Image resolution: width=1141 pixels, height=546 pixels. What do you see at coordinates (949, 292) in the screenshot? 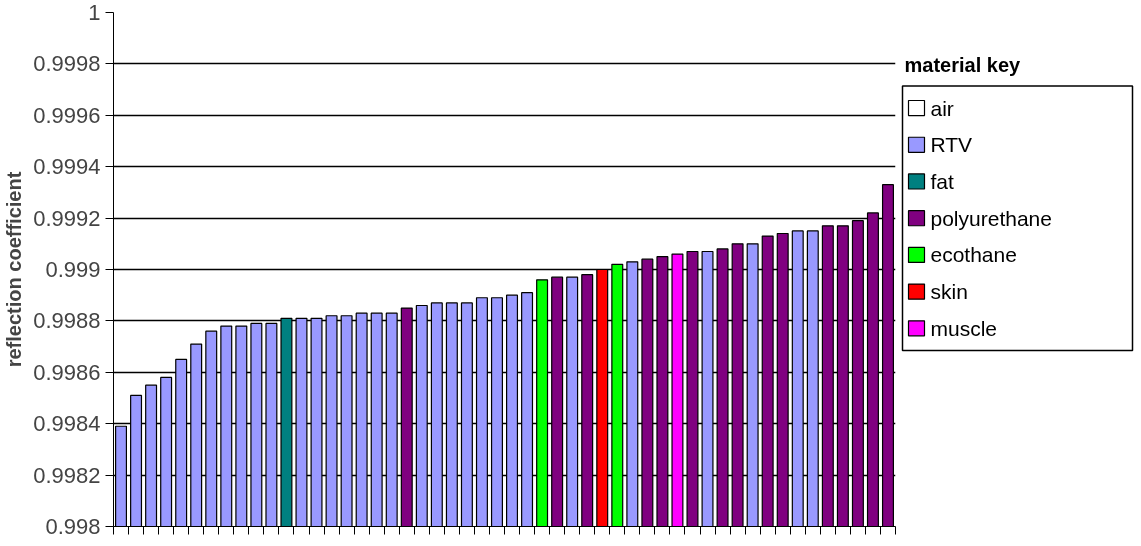
I see `legend-label: skin` at bounding box center [949, 292].